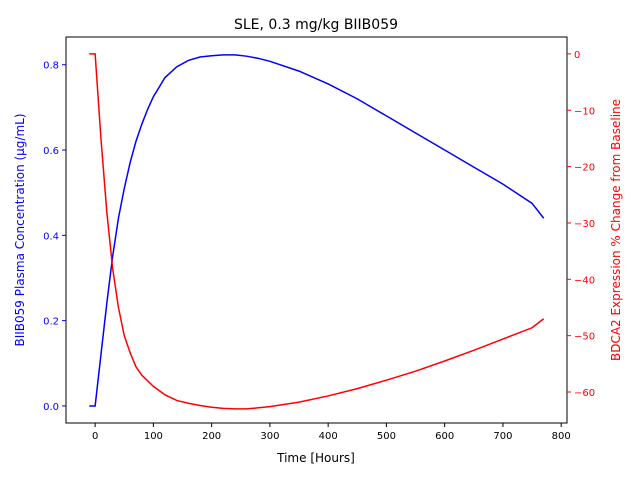  What do you see at coordinates (584, 337) in the screenshot?
I see `right-y-tick-label: −50` at bounding box center [584, 337].